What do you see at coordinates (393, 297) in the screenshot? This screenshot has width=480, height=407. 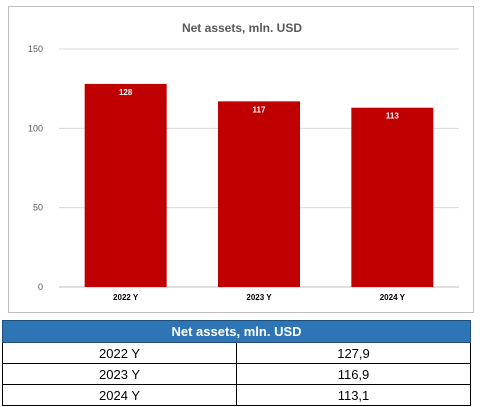 I see `x-tick-label: 2024 Y` at bounding box center [393, 297].